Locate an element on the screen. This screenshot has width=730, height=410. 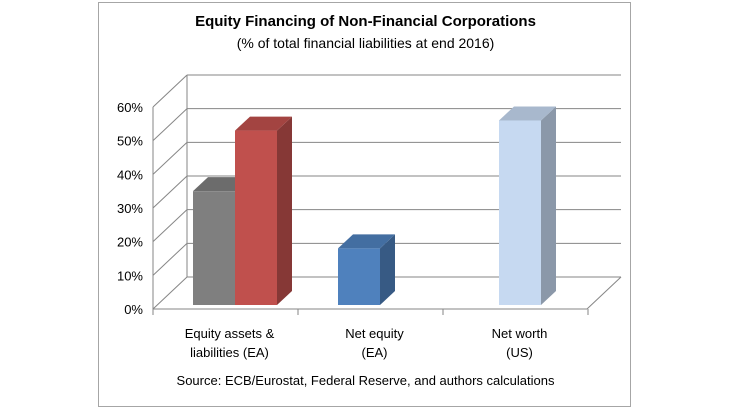
x-category-label: (US) is located at coordinates (519, 352).